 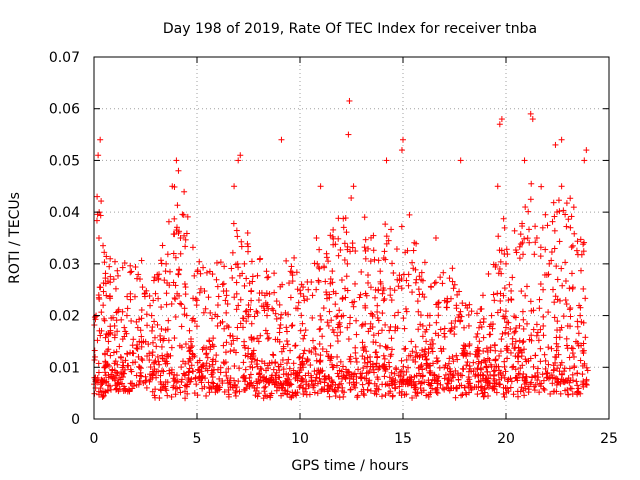 I want to click on x-tick-label: 0, so click(x=94, y=439).